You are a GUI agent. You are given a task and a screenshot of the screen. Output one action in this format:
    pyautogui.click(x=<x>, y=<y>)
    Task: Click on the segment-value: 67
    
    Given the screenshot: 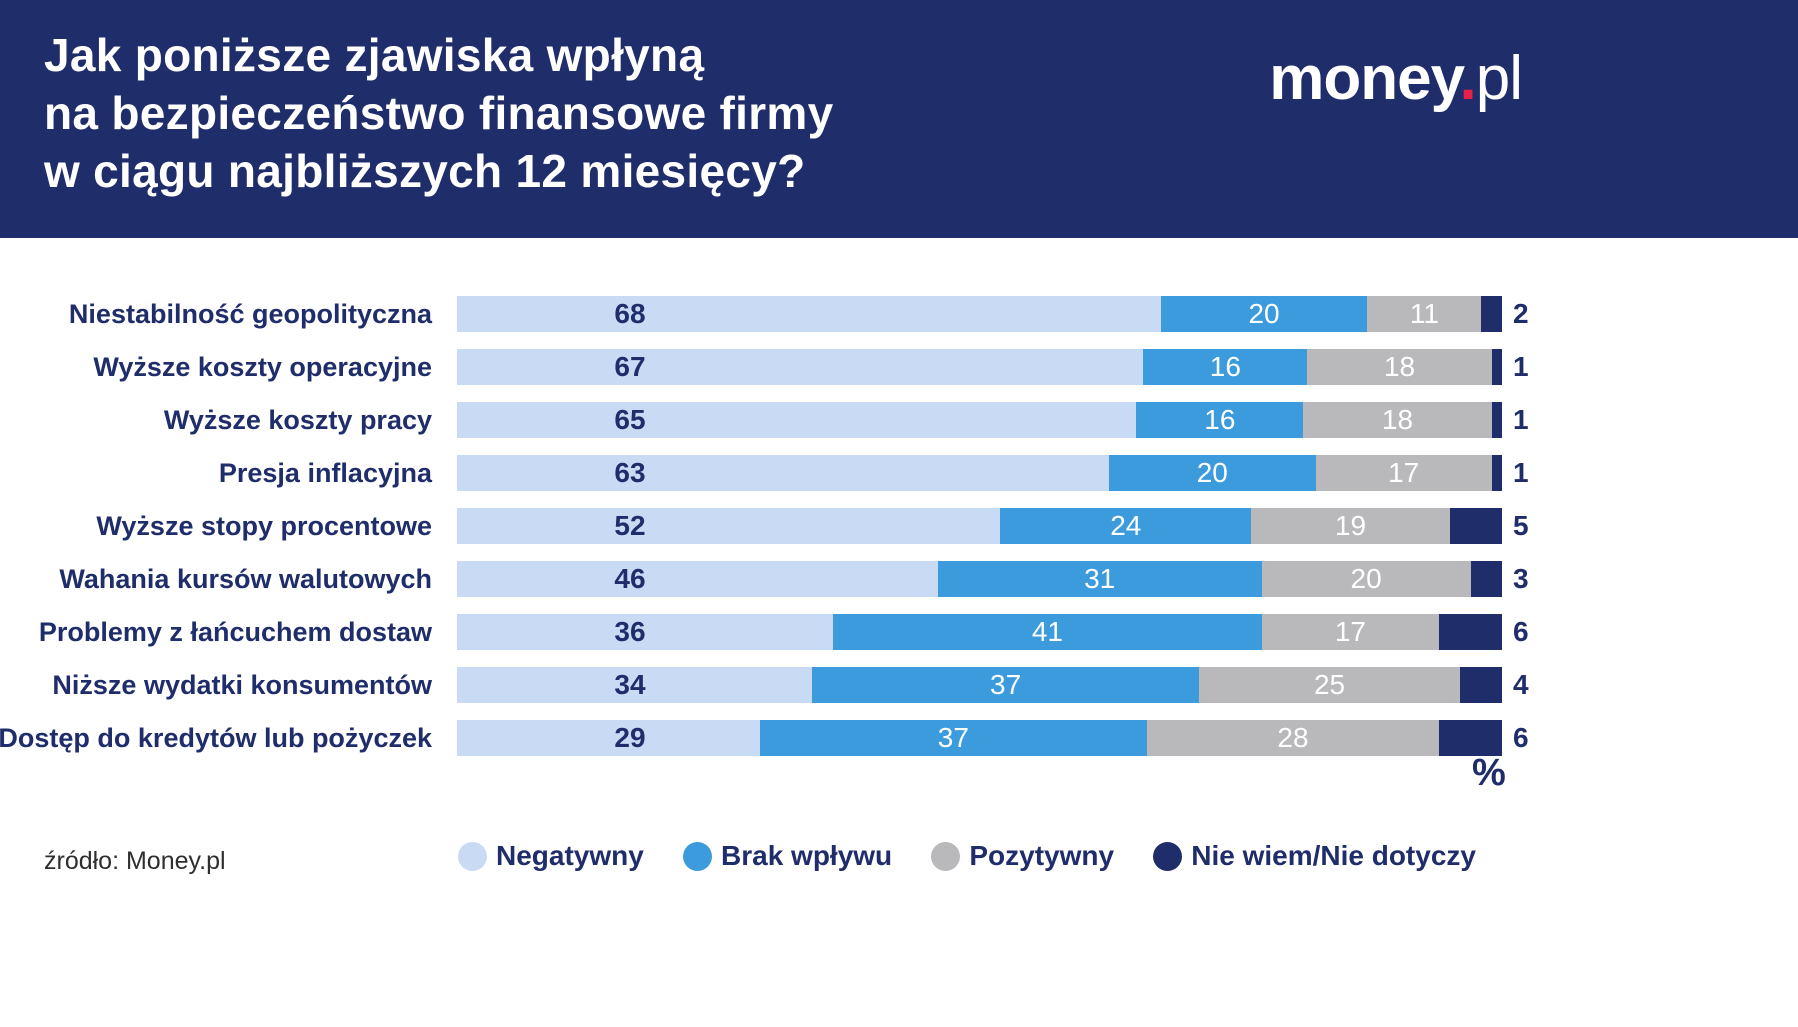 What is the action you would take?
    pyautogui.click(x=630, y=366)
    